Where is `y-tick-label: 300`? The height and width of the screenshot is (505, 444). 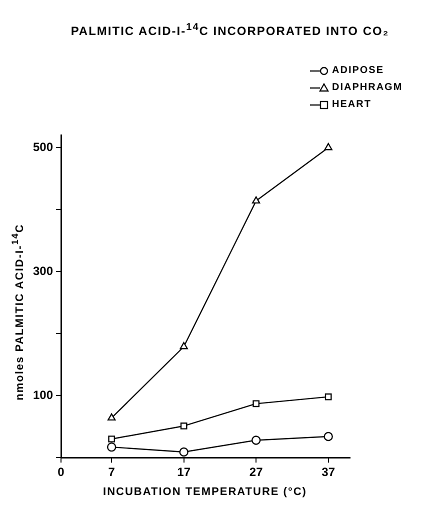
y-tick-label: 300 is located at coordinates (43, 271).